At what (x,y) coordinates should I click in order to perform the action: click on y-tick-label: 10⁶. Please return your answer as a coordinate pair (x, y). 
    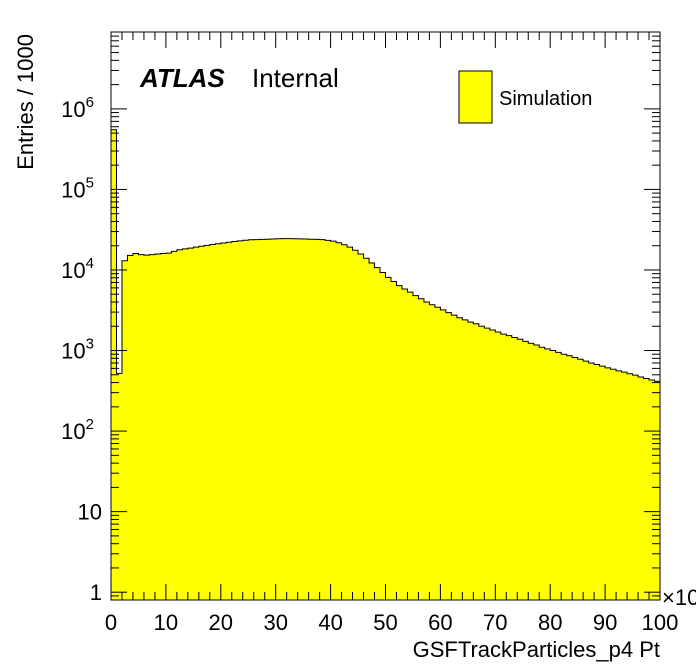
    Looking at the image, I should click on (77, 108).